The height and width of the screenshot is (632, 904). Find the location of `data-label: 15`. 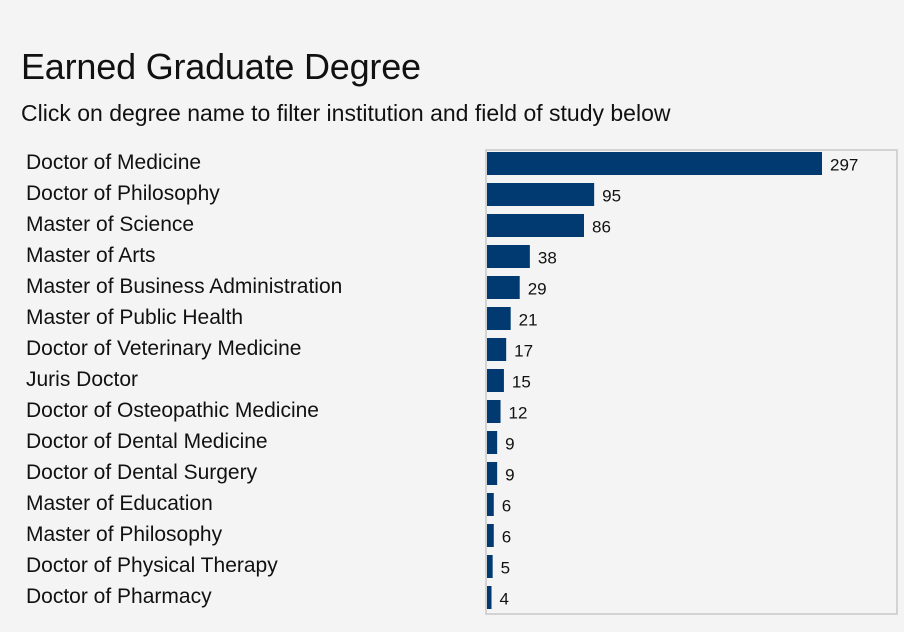

data-label: 15 is located at coordinates (521, 382).